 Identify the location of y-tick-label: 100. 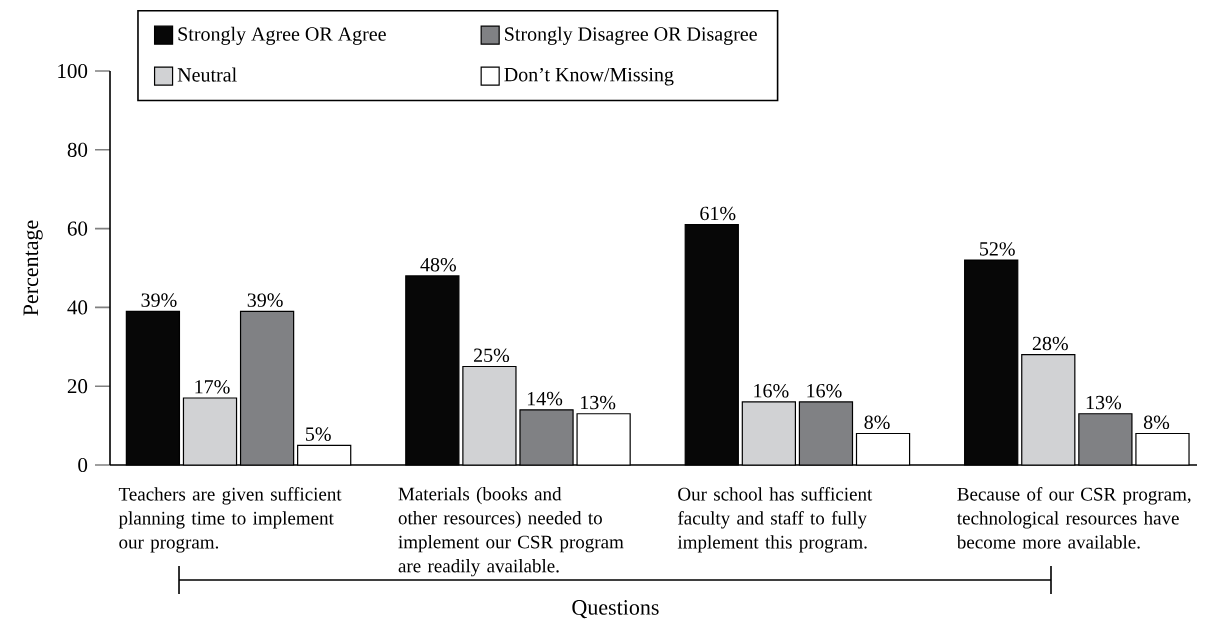
(73, 71).